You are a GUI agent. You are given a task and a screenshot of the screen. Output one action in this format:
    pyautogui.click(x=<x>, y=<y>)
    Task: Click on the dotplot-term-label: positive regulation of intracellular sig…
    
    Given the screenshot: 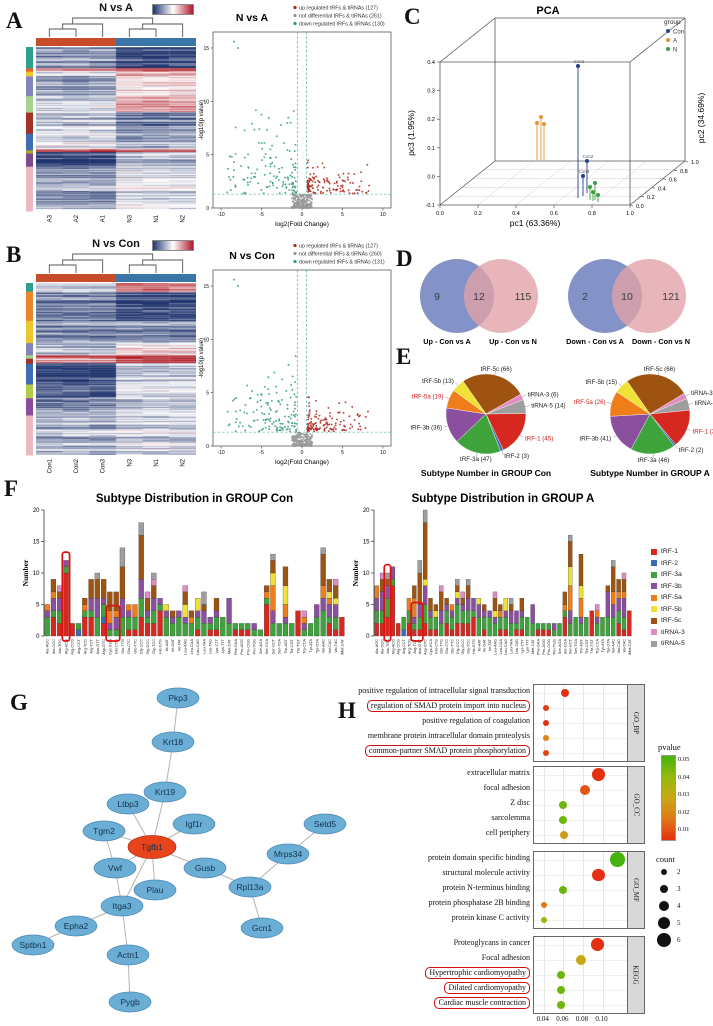 What is the action you would take?
    pyautogui.click(x=432, y=690)
    